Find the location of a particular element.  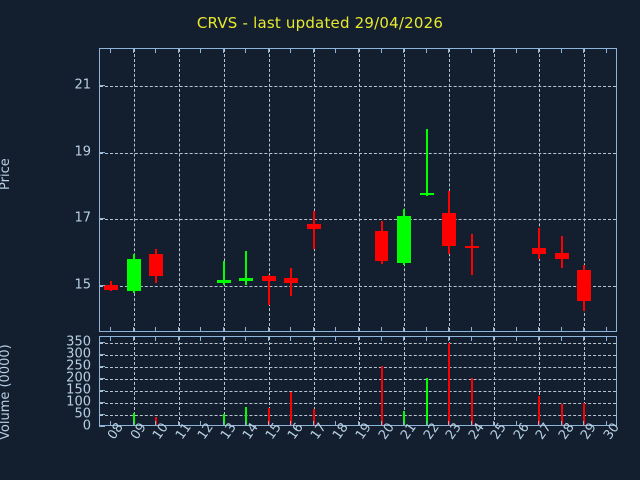

volume-tick-label: 0 is located at coordinates (86, 426).